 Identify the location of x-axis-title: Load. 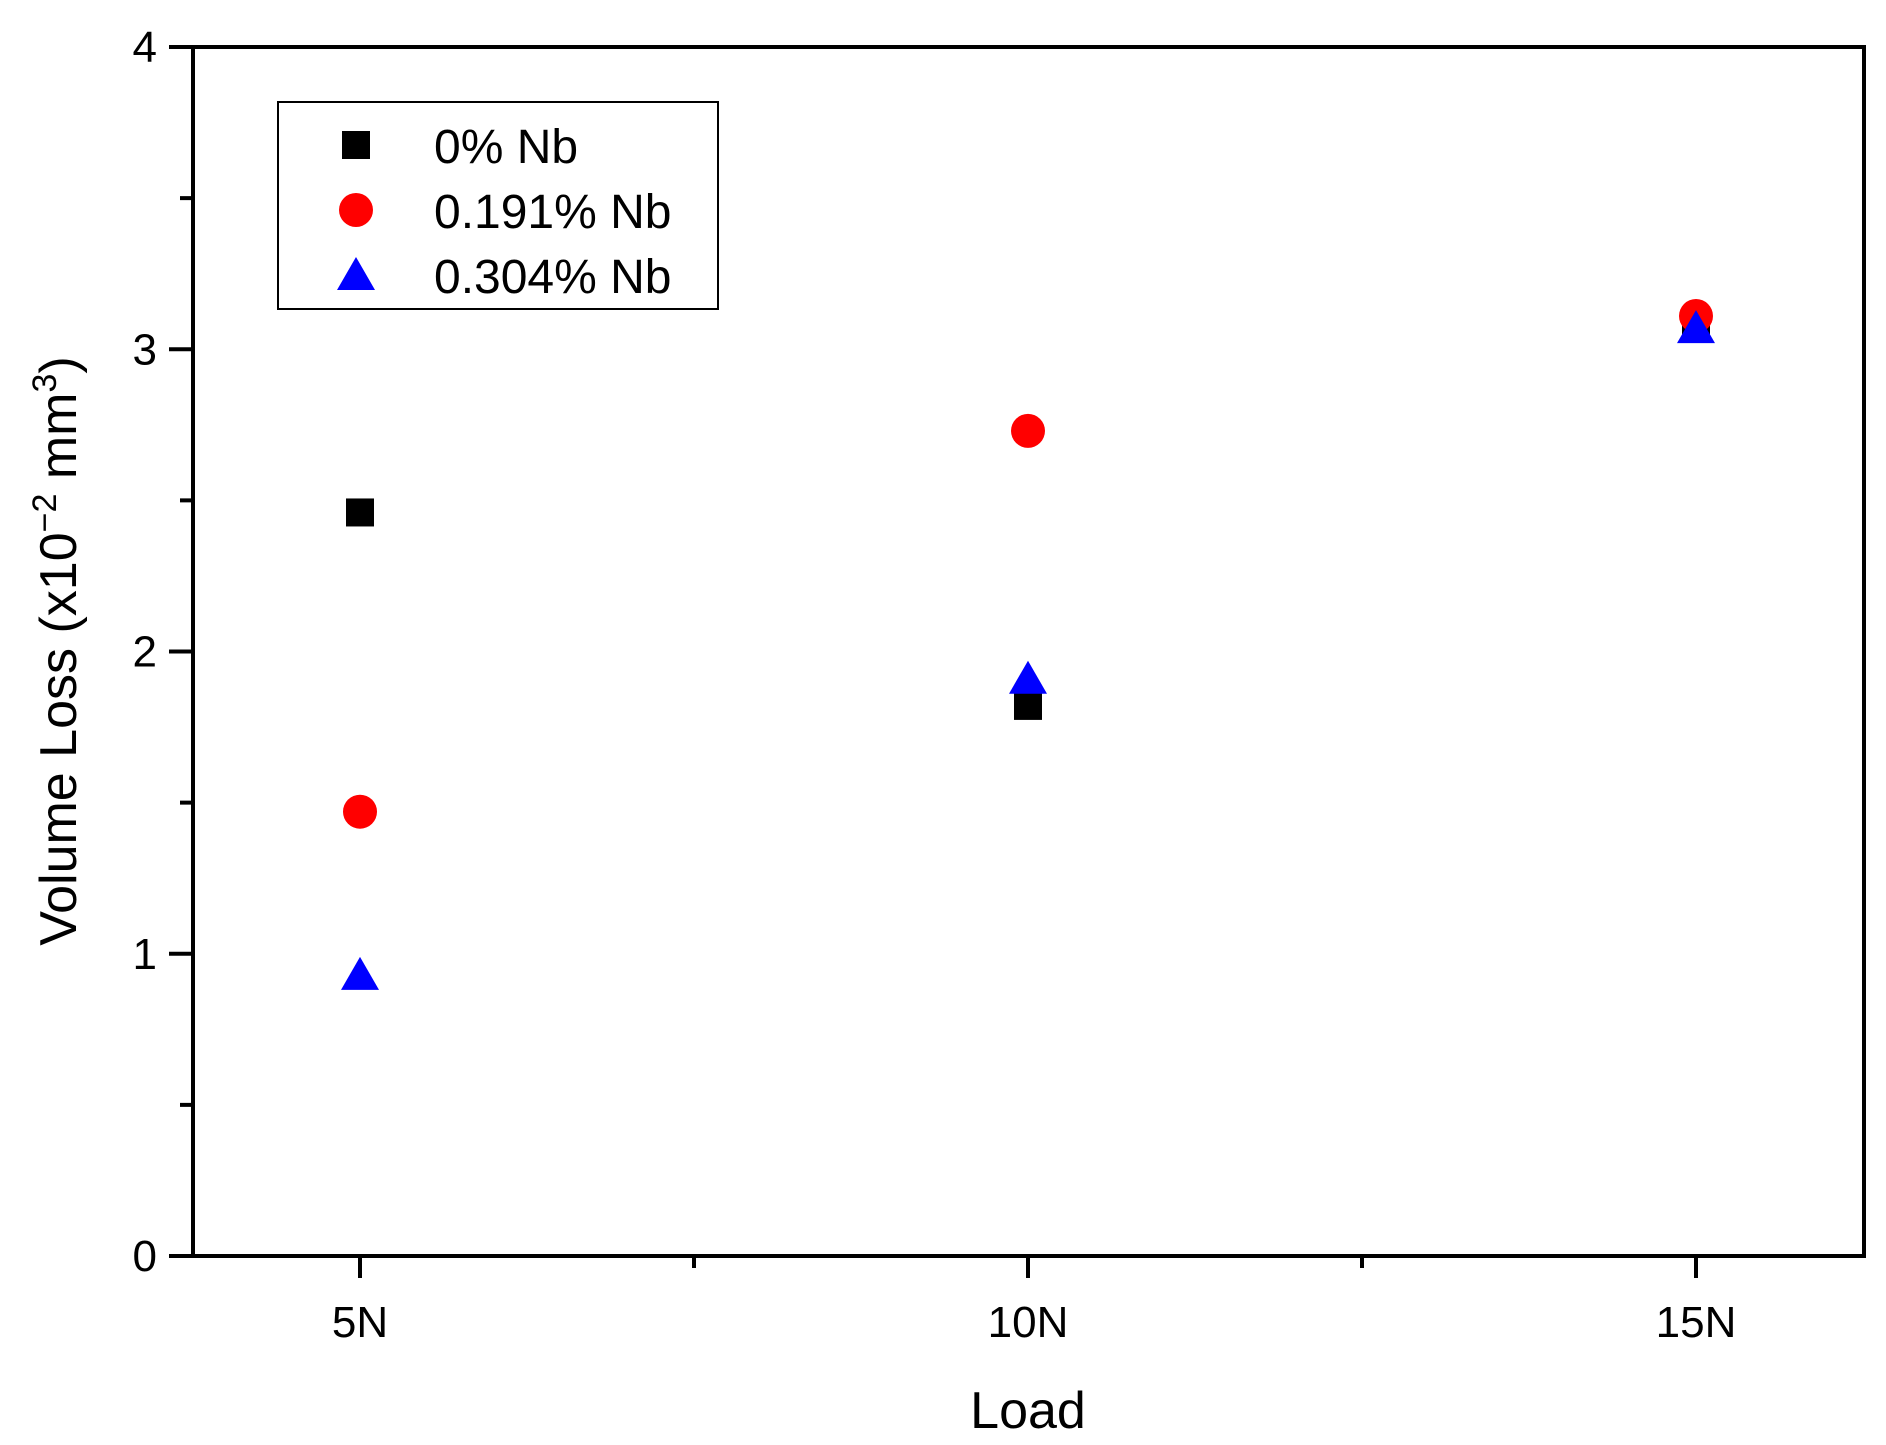
(1028, 1411).